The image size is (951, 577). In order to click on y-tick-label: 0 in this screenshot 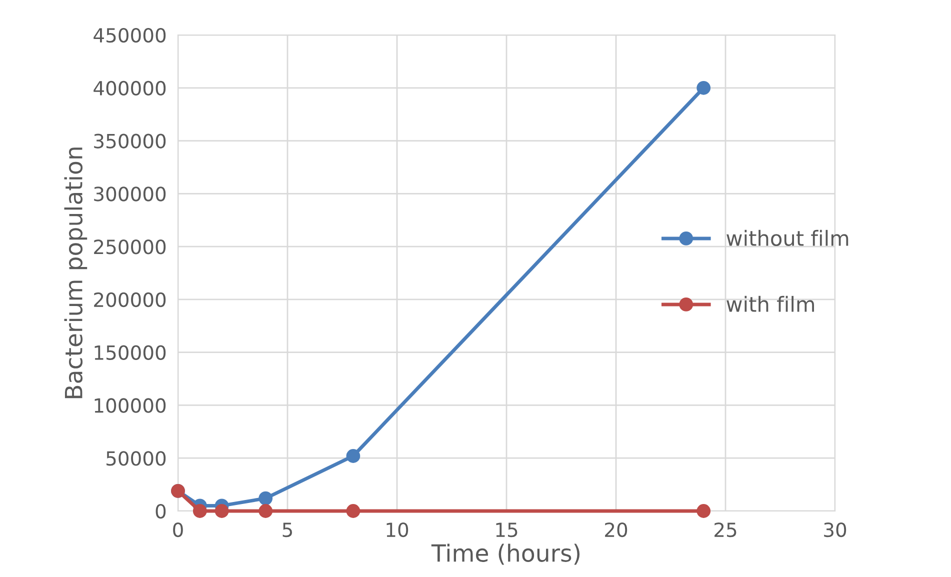, I will do `click(161, 511)`.